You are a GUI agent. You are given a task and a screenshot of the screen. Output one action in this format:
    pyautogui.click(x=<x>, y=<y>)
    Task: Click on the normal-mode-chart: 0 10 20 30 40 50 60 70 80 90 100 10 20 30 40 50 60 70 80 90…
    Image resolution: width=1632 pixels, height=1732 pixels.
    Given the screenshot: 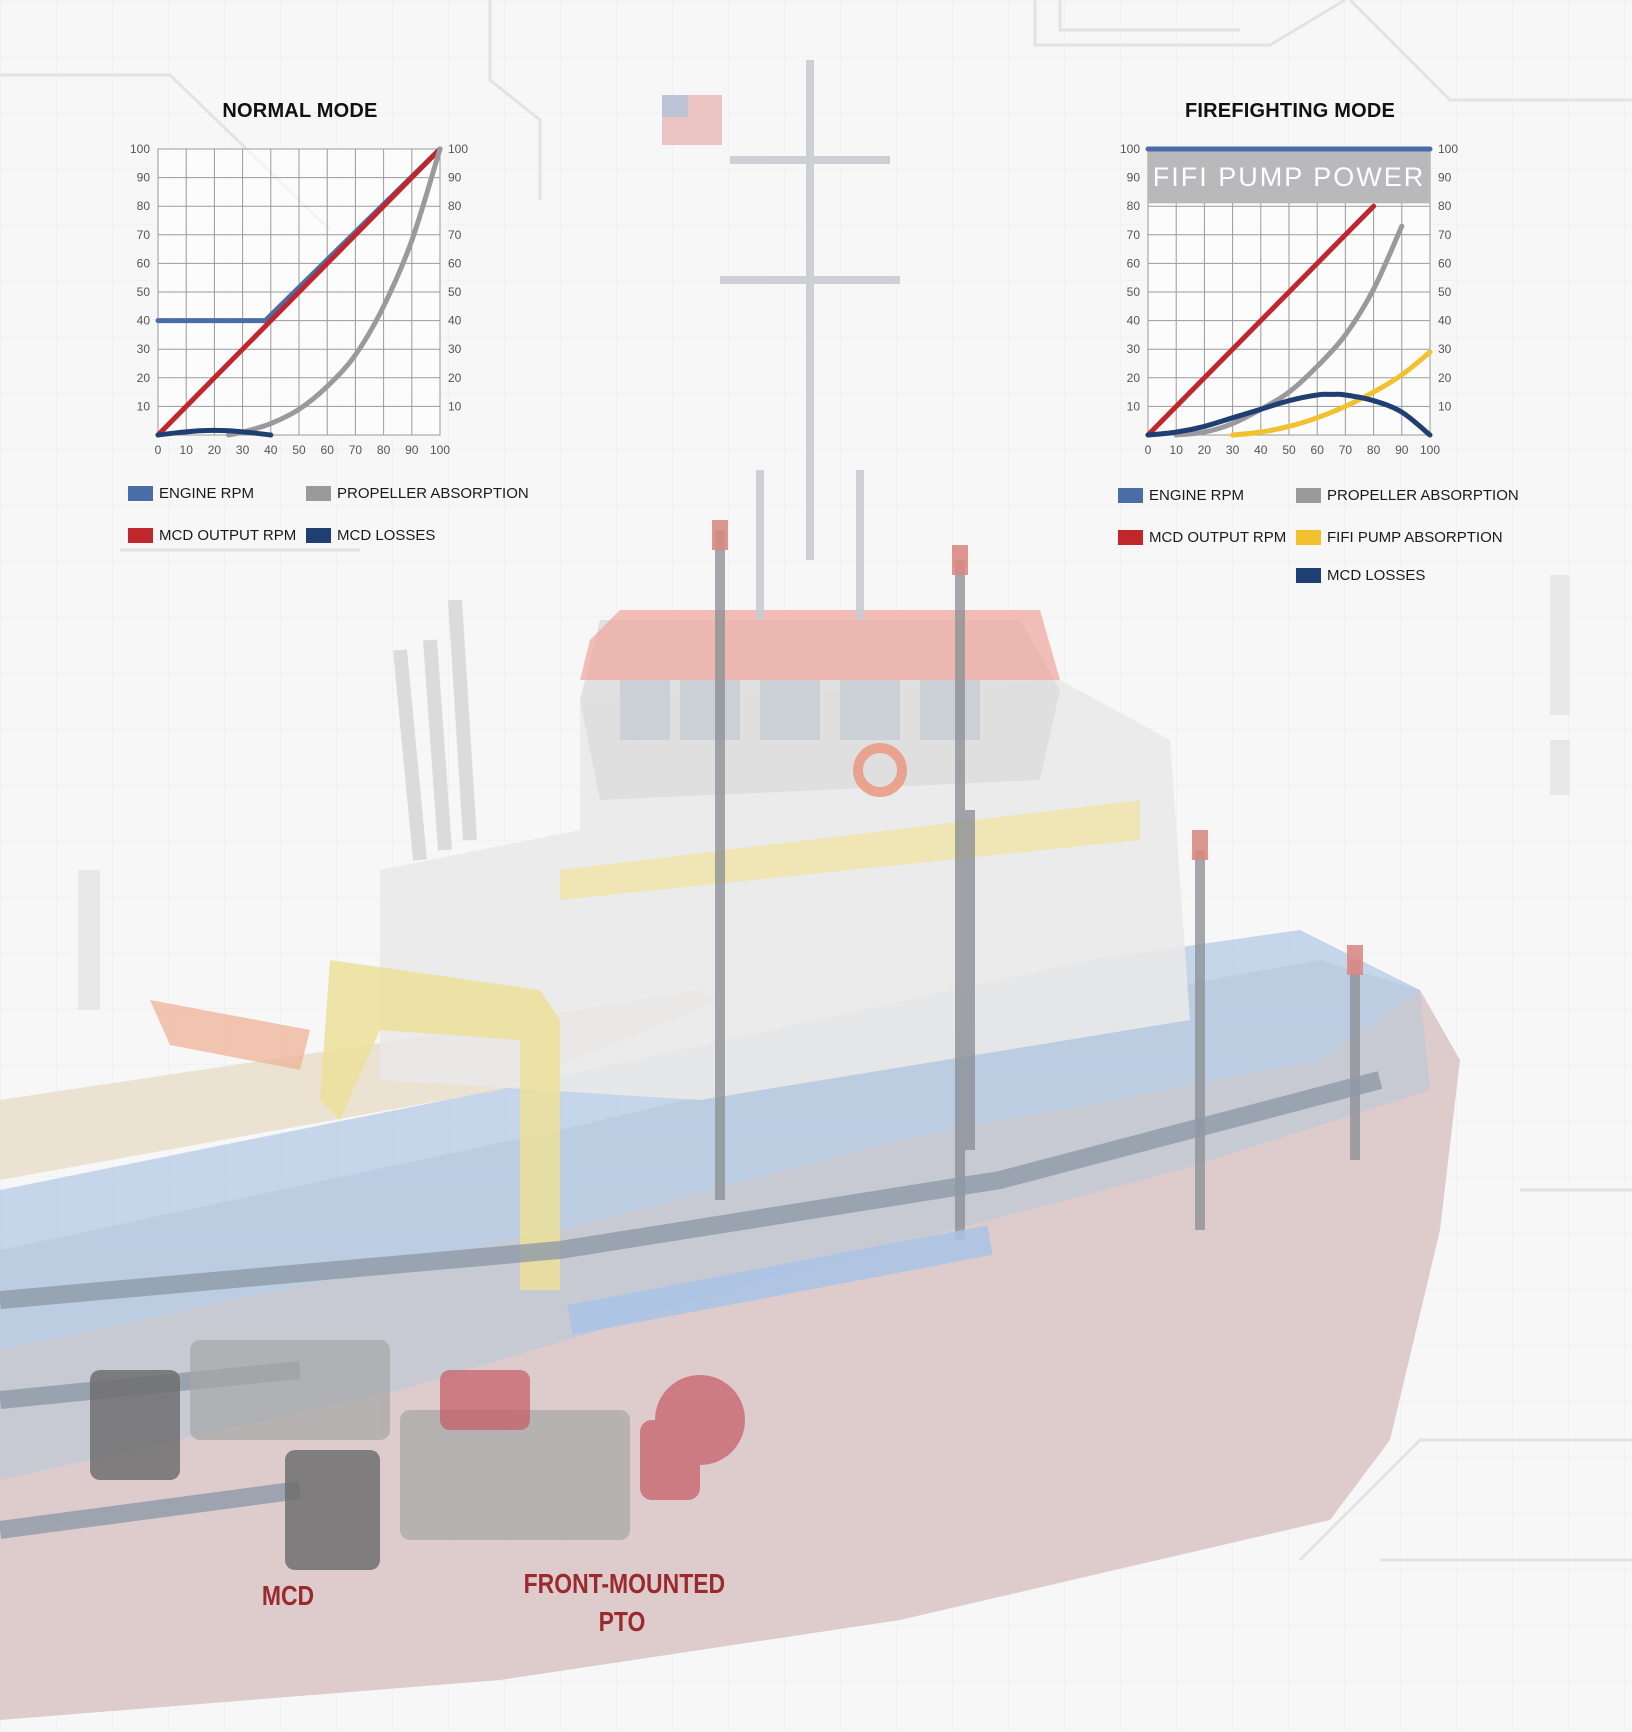 What is the action you would take?
    pyautogui.click(x=299, y=299)
    